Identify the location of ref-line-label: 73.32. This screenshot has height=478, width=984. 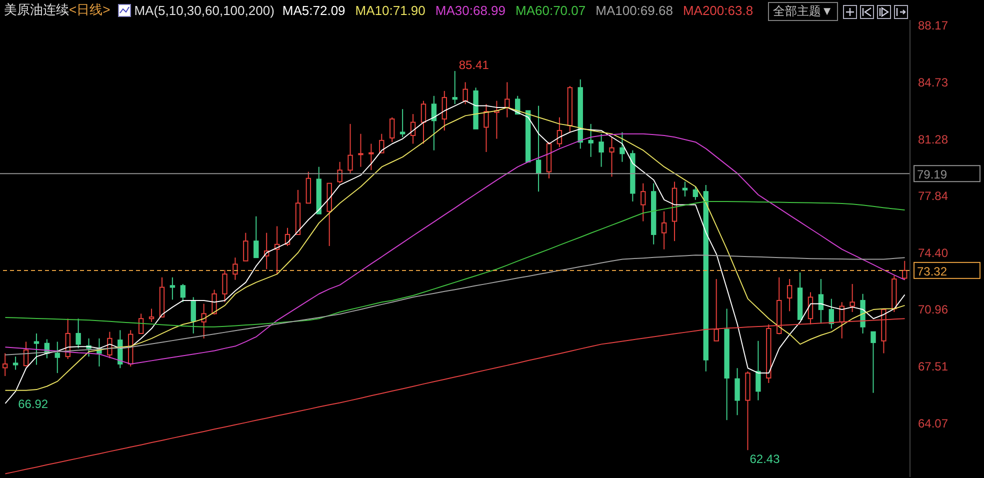
(932, 271).